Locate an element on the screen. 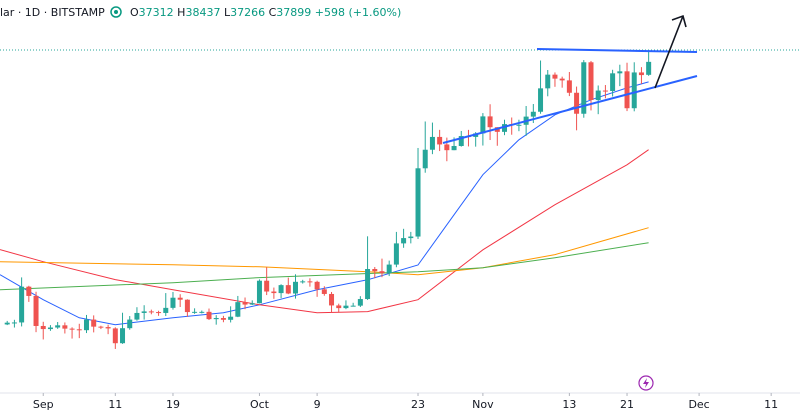  ohlc-label: H is located at coordinates (181, 12).